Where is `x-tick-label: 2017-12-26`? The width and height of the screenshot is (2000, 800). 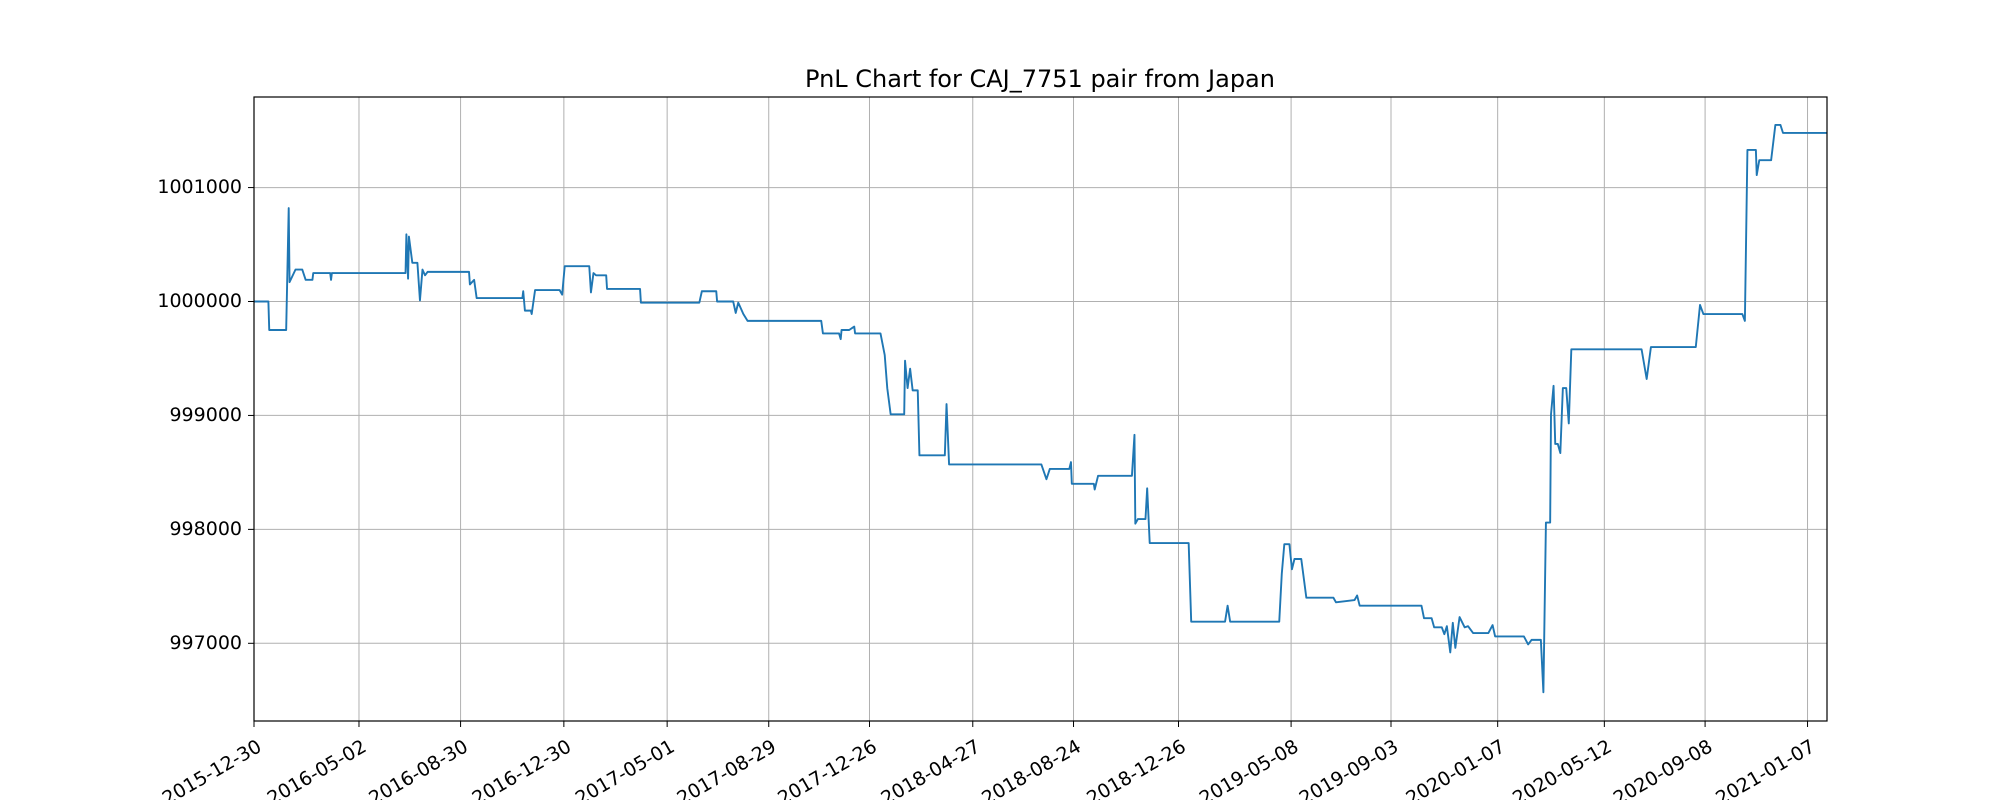
x-tick-label: 2017-12-26 is located at coordinates (827, 768).